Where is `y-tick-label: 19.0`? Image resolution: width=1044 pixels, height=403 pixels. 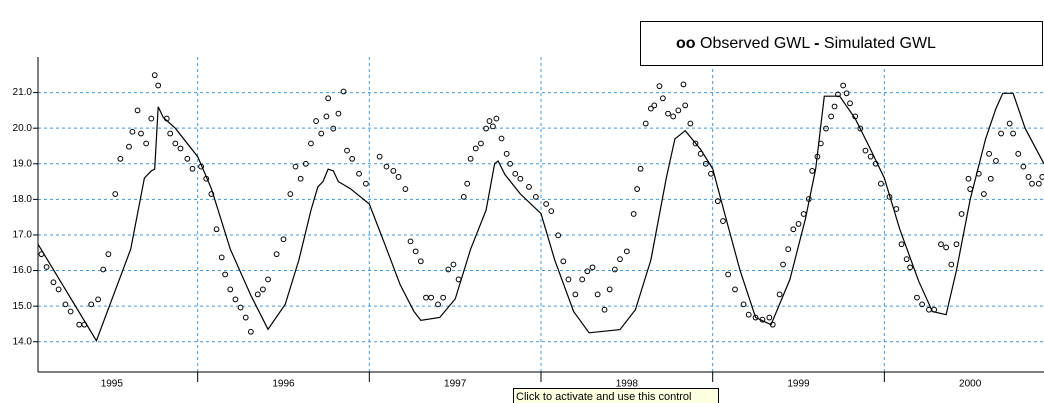 y-tick-label: 19.0 is located at coordinates (23, 163).